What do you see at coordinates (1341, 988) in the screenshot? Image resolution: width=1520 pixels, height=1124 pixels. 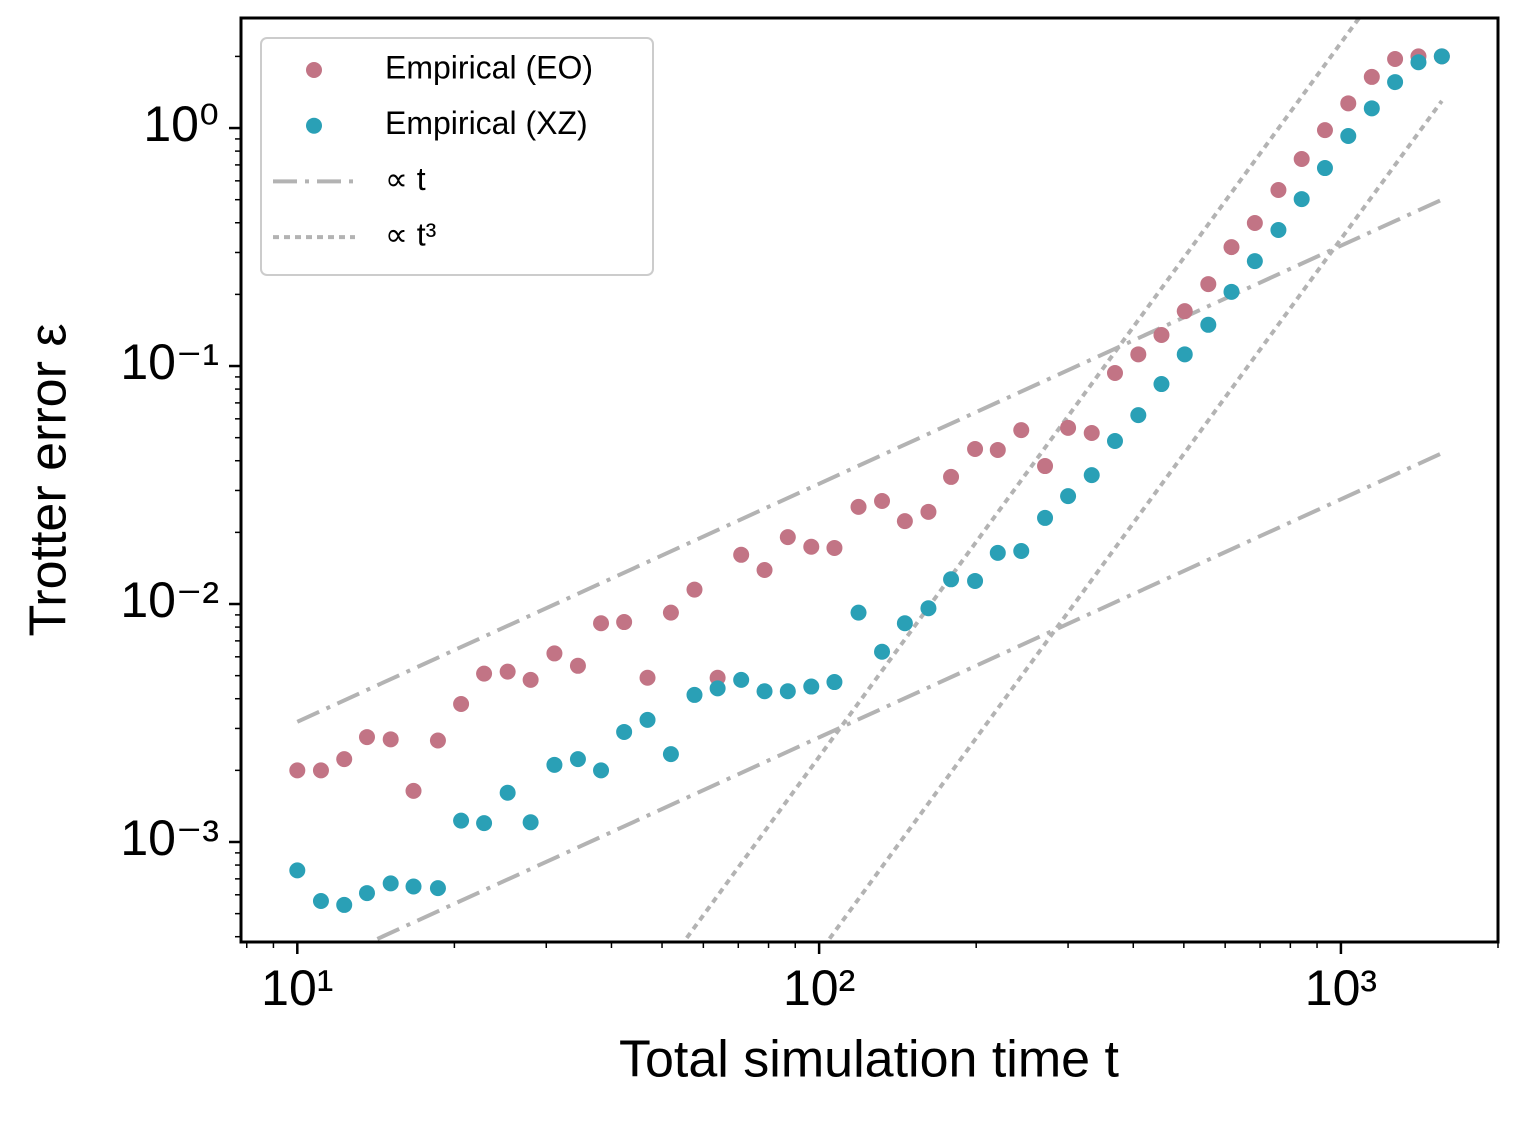 I see `x-tick-label: 10³` at bounding box center [1341, 988].